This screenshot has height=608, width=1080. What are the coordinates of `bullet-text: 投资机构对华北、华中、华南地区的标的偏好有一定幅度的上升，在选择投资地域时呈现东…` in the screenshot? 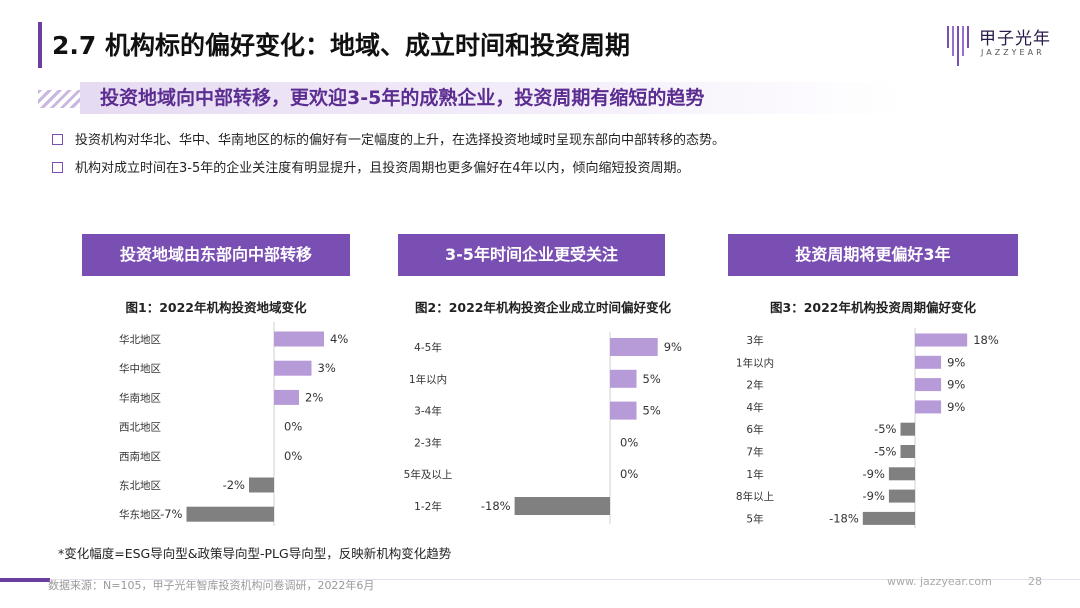 It's located at (400, 140).